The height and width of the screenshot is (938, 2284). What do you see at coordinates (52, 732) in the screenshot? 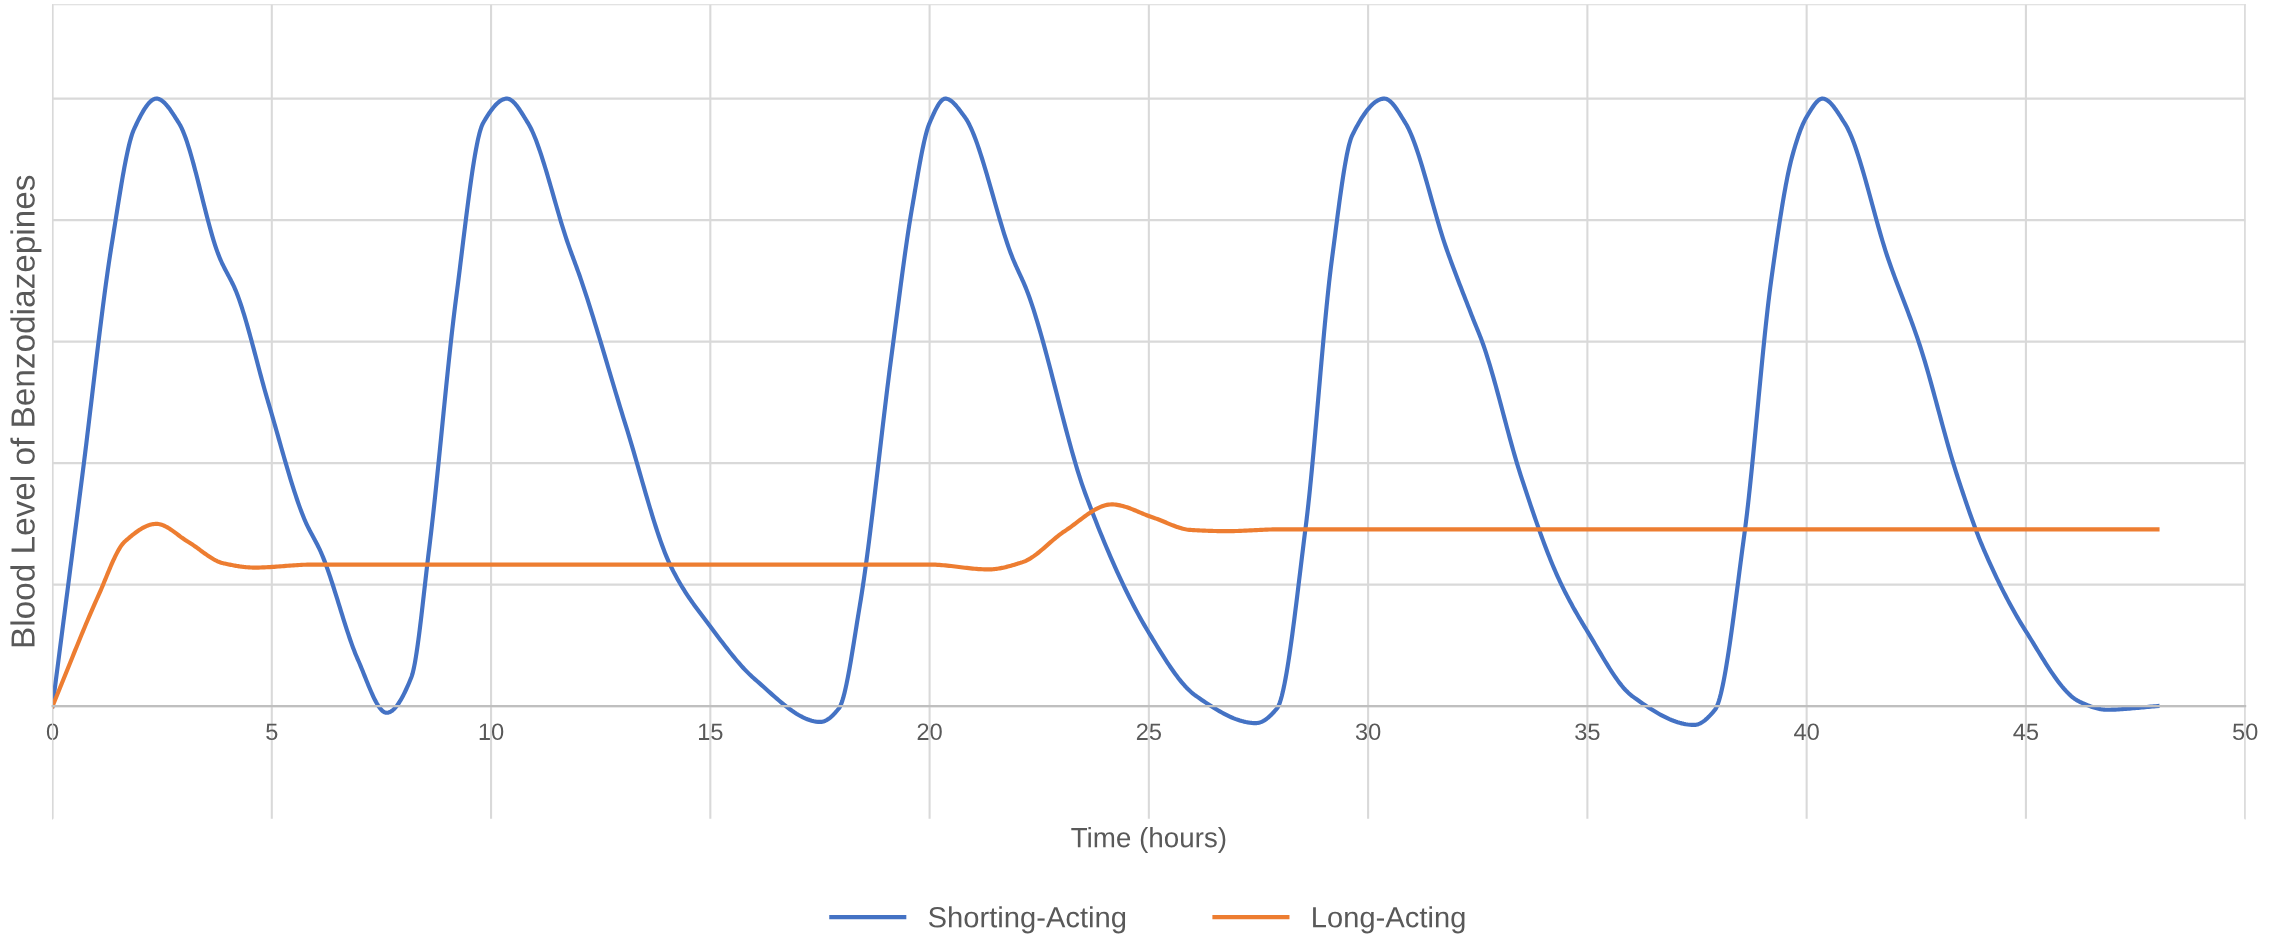
I see `x-tick-label: 0` at bounding box center [52, 732].